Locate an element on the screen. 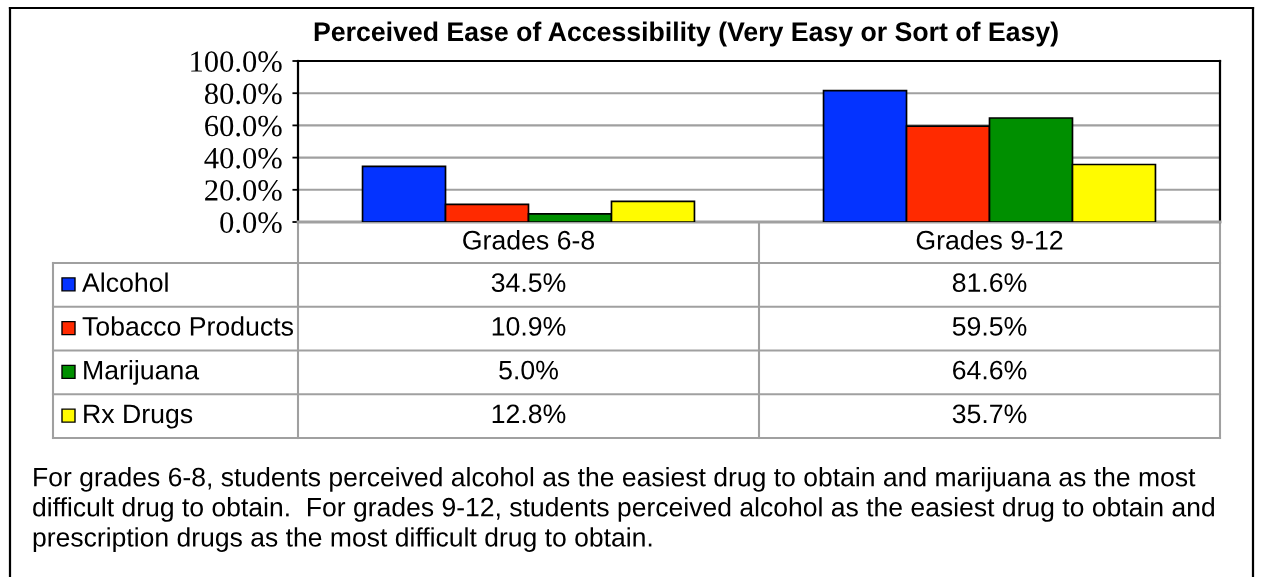 This screenshot has height=577, width=1262. data-label: 64.6% is located at coordinates (990, 370).